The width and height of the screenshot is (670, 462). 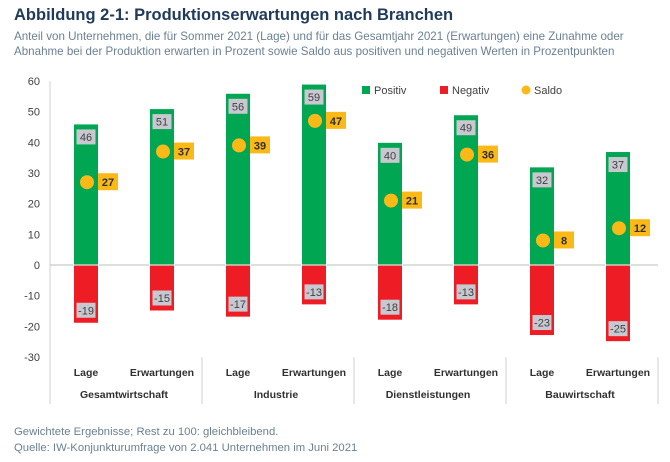 I want to click on y-tick-label: 30, so click(x=34, y=174).